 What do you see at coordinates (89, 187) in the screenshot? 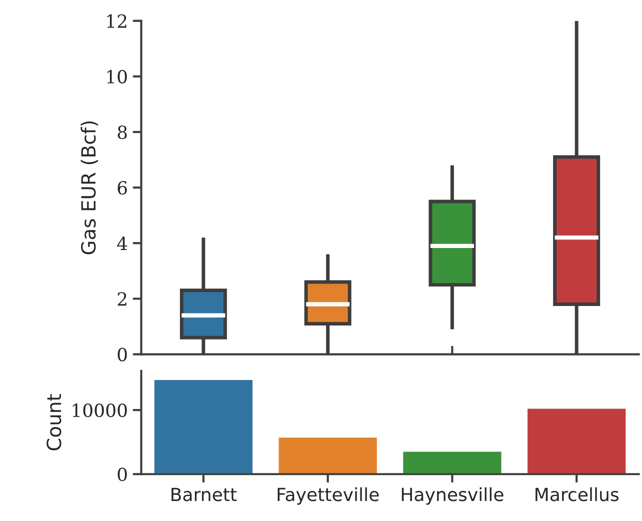
I see `y-axis-title: Gas EUR (Bcf)` at bounding box center [89, 187].